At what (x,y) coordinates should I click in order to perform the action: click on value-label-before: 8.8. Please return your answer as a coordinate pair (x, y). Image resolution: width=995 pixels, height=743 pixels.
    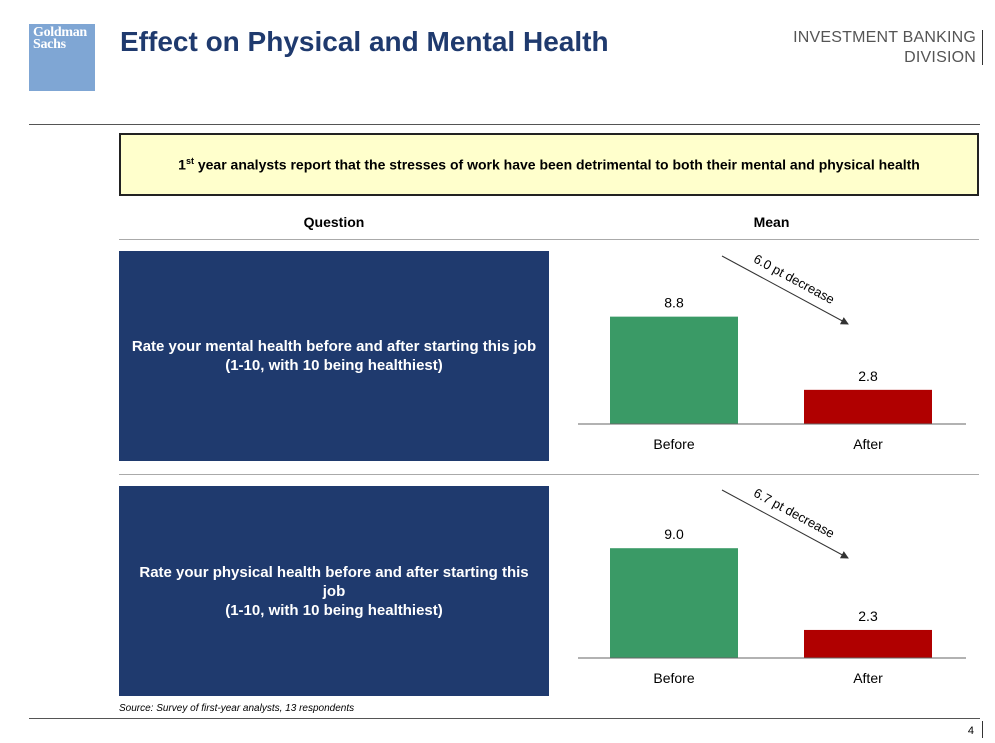
    Looking at the image, I should click on (674, 303).